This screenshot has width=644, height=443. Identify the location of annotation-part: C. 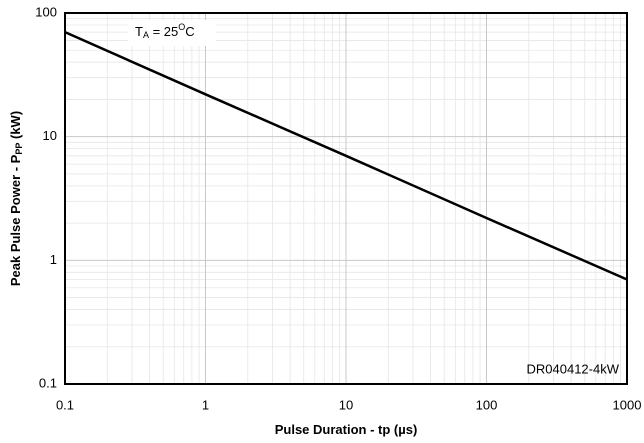
(189, 31).